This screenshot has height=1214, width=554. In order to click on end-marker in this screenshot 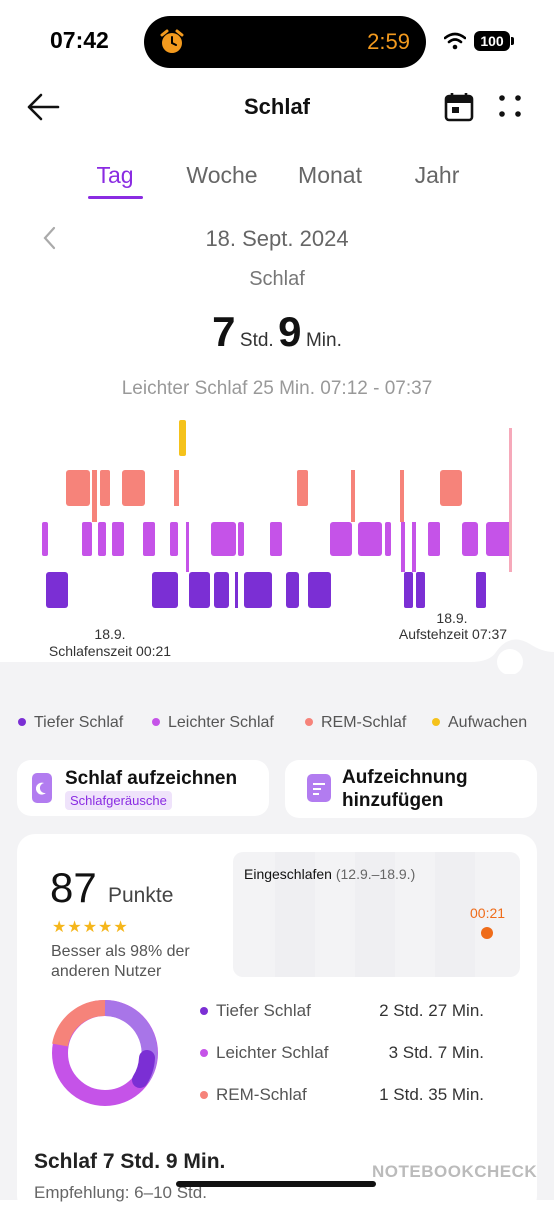, I will do `click(510, 500)`.